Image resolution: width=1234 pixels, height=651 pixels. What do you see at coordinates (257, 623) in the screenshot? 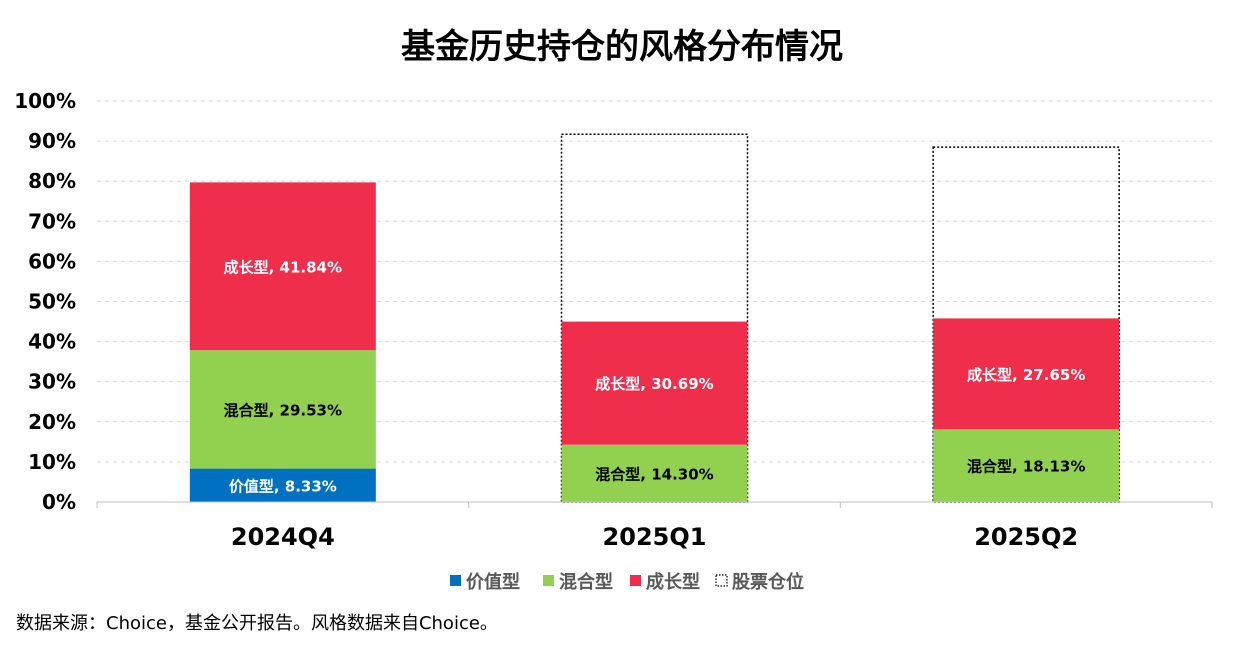
I see `source-note: 数据来源：Choice，基金公开报告。风格数据来自Choice。` at bounding box center [257, 623].